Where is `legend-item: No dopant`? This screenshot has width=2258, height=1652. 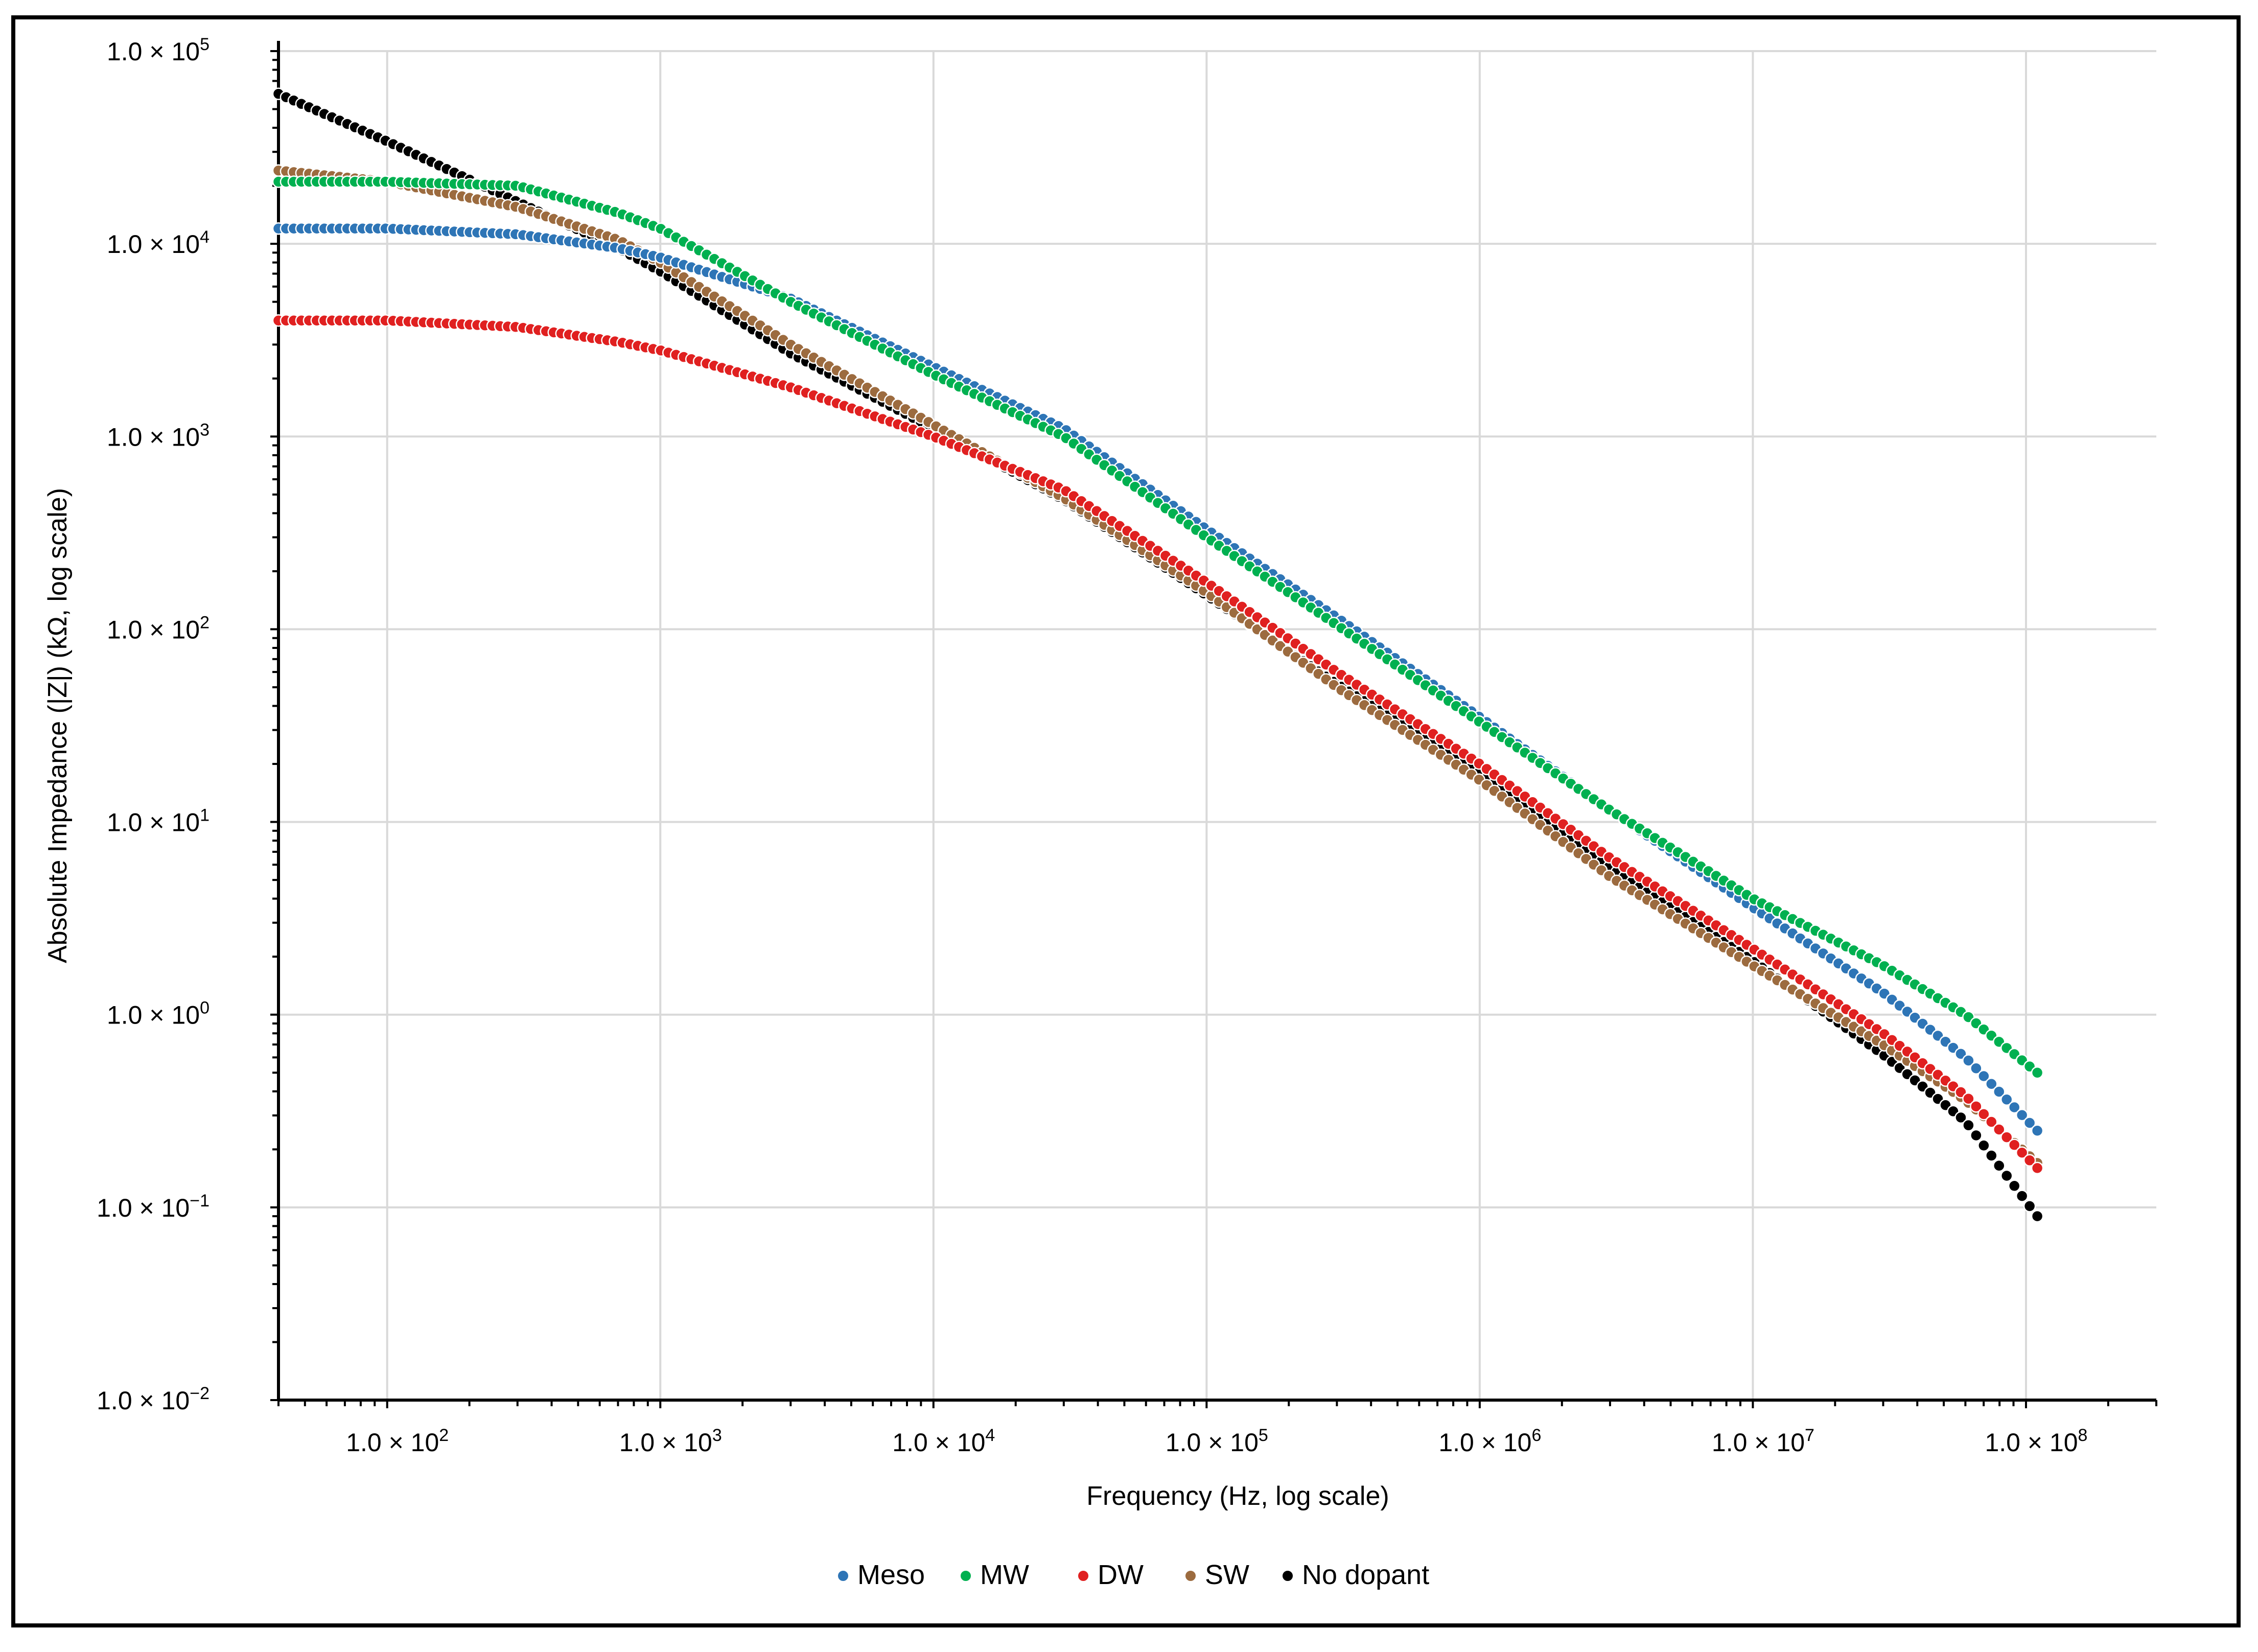
legend-item: No dopant is located at coordinates (1355, 1575).